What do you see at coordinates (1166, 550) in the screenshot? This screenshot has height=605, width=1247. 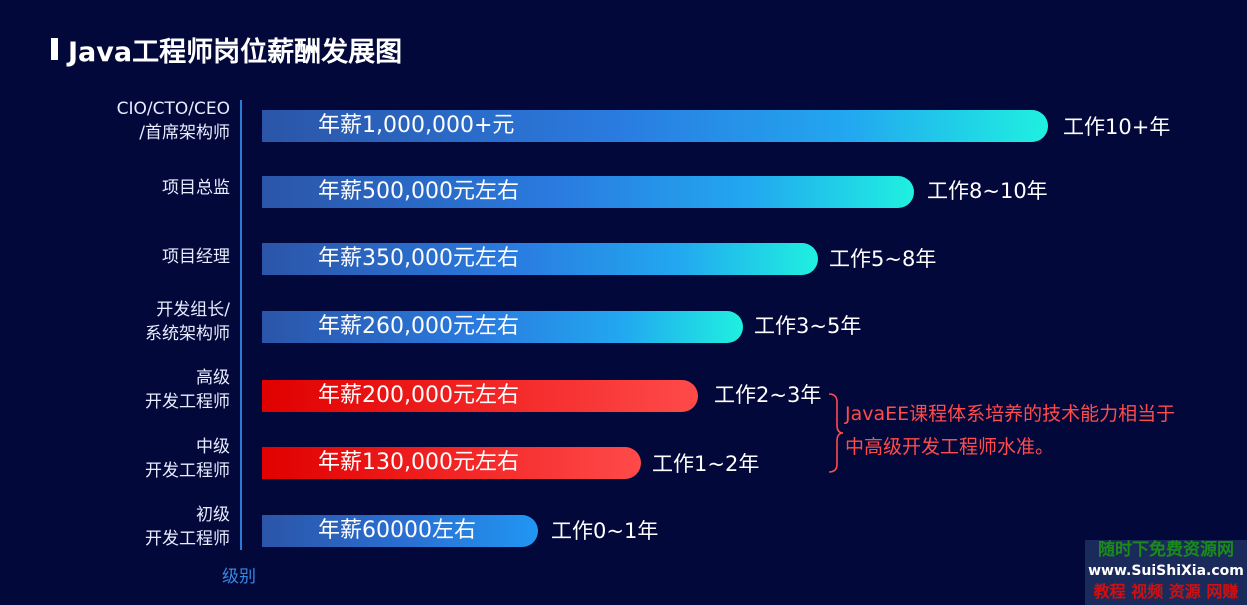 I see `watermark-line: 随时下免费资源网` at bounding box center [1166, 550].